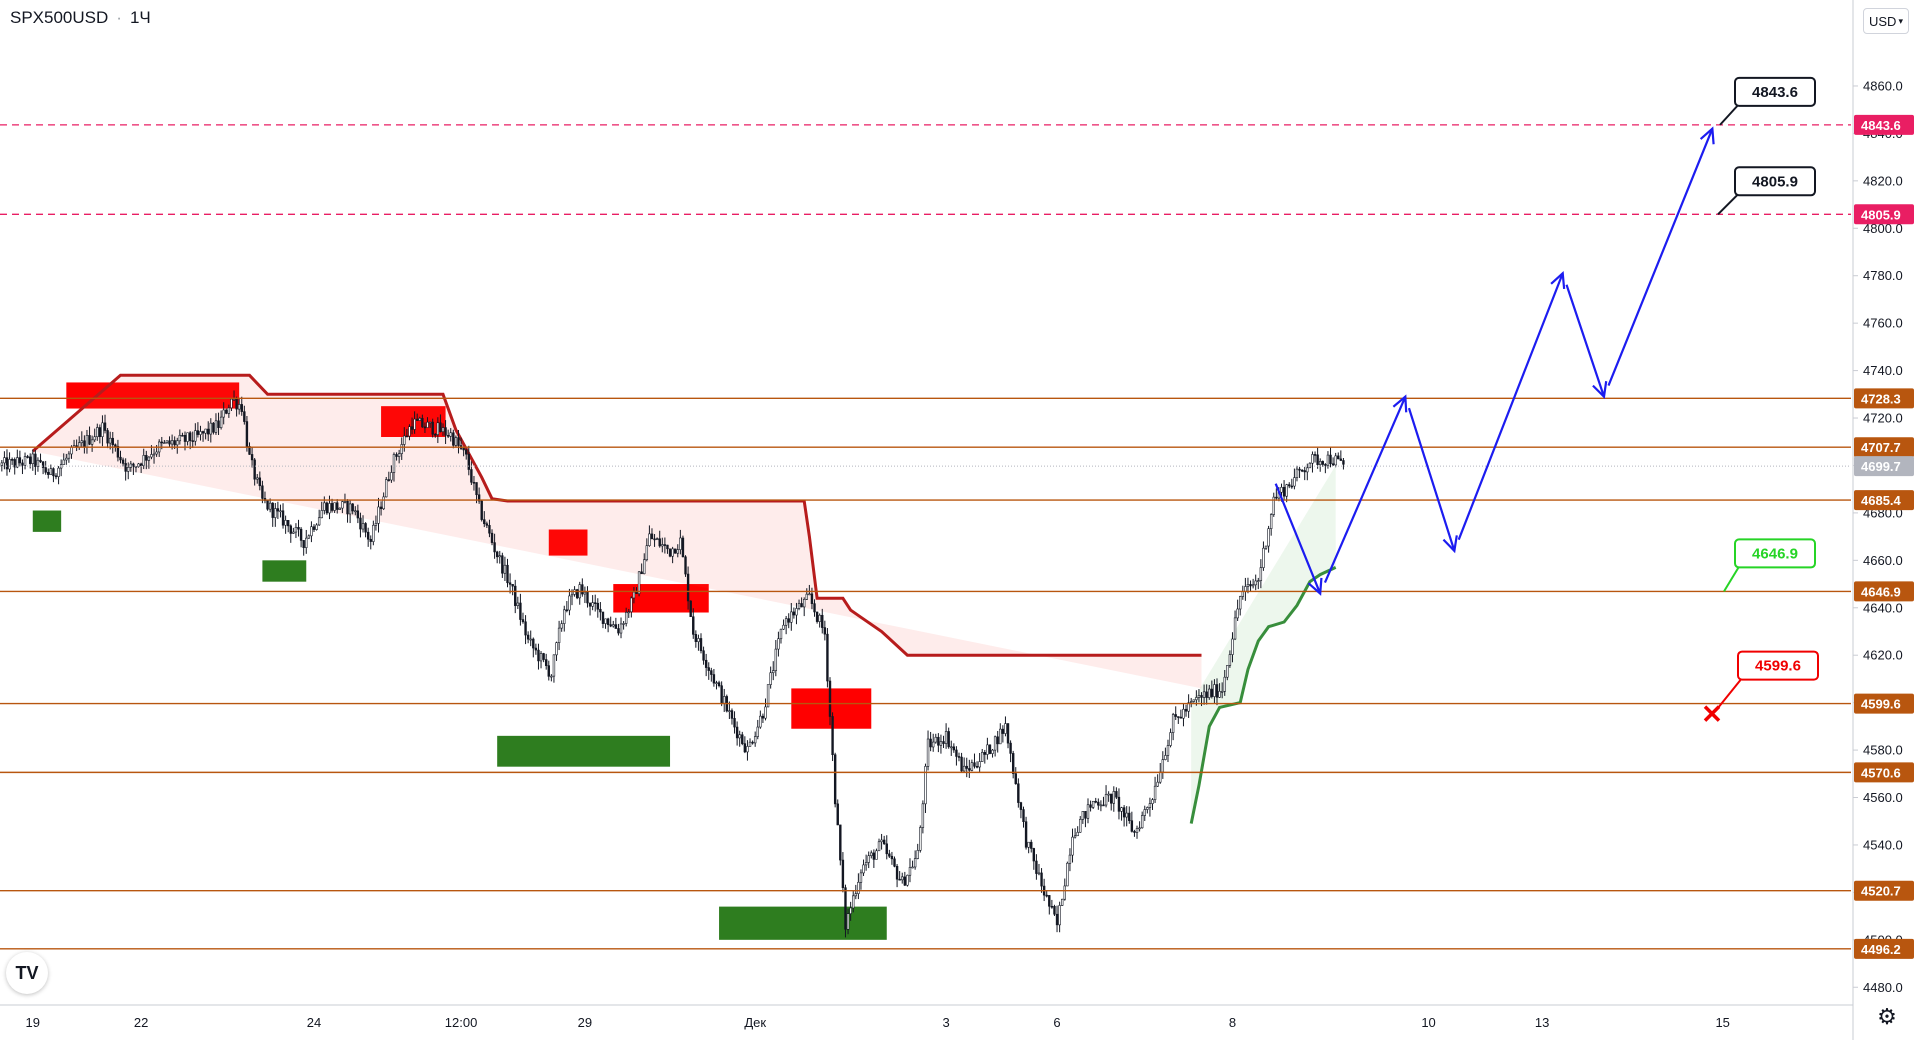 The width and height of the screenshot is (1920, 1040). I want to click on forecast-path-layer, so click(1494, 361).